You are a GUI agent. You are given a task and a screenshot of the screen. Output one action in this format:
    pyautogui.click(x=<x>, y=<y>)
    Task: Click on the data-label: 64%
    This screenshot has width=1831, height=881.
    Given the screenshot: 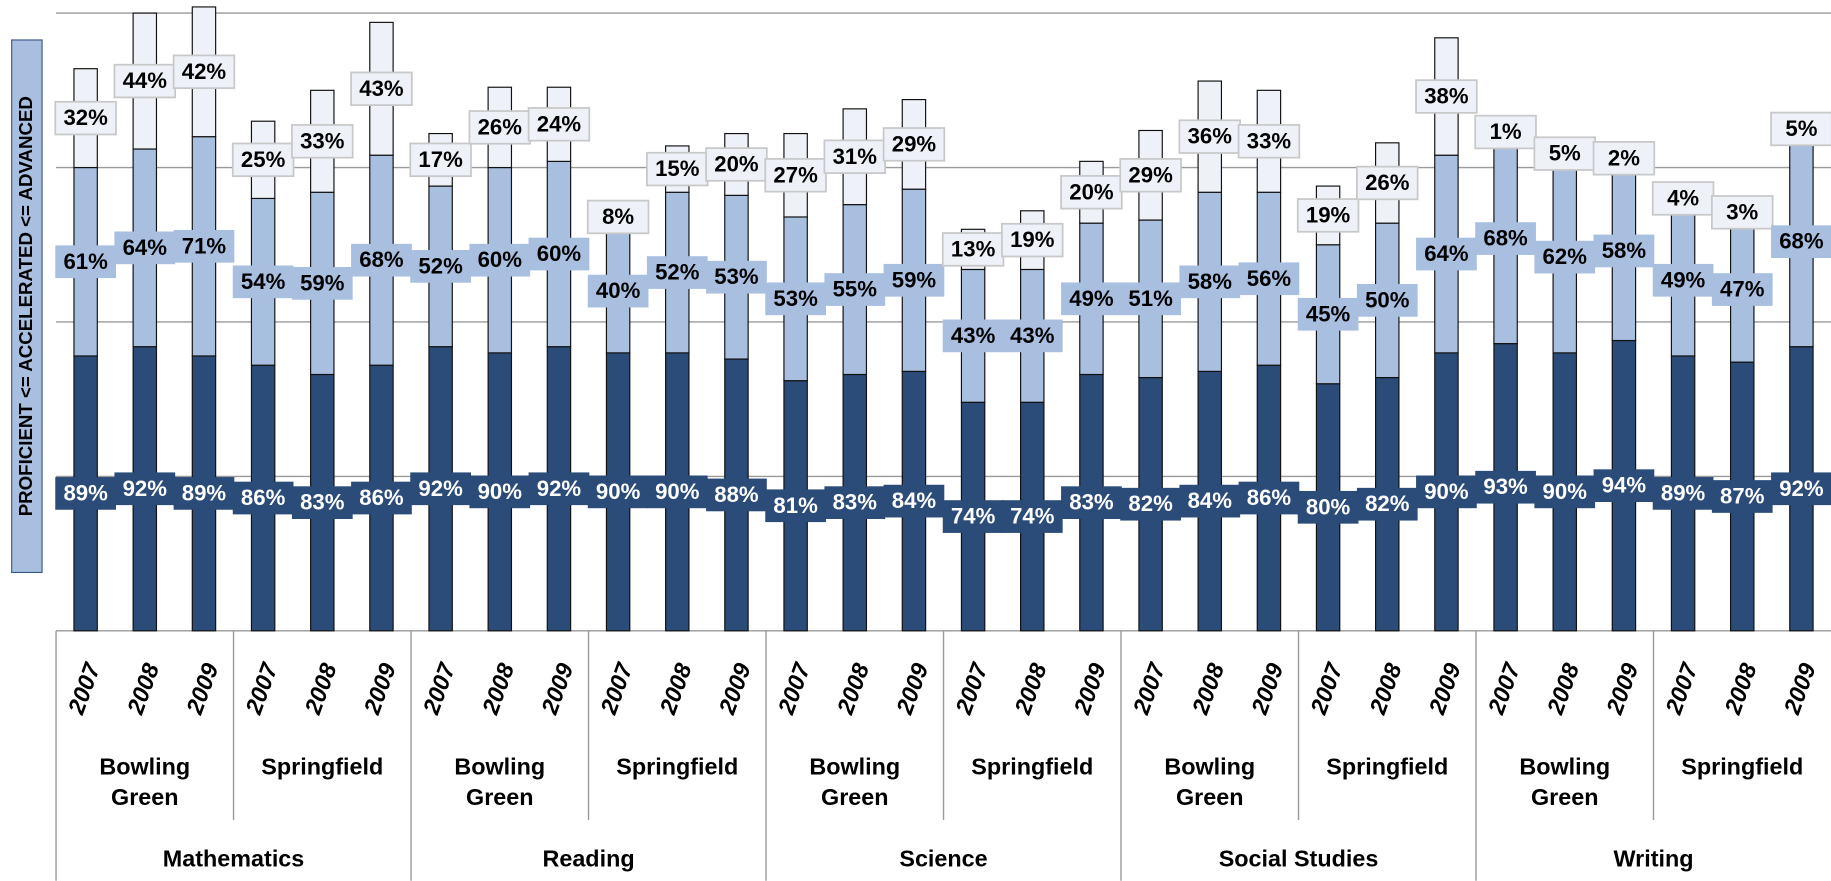 What is the action you would take?
    pyautogui.click(x=1446, y=254)
    